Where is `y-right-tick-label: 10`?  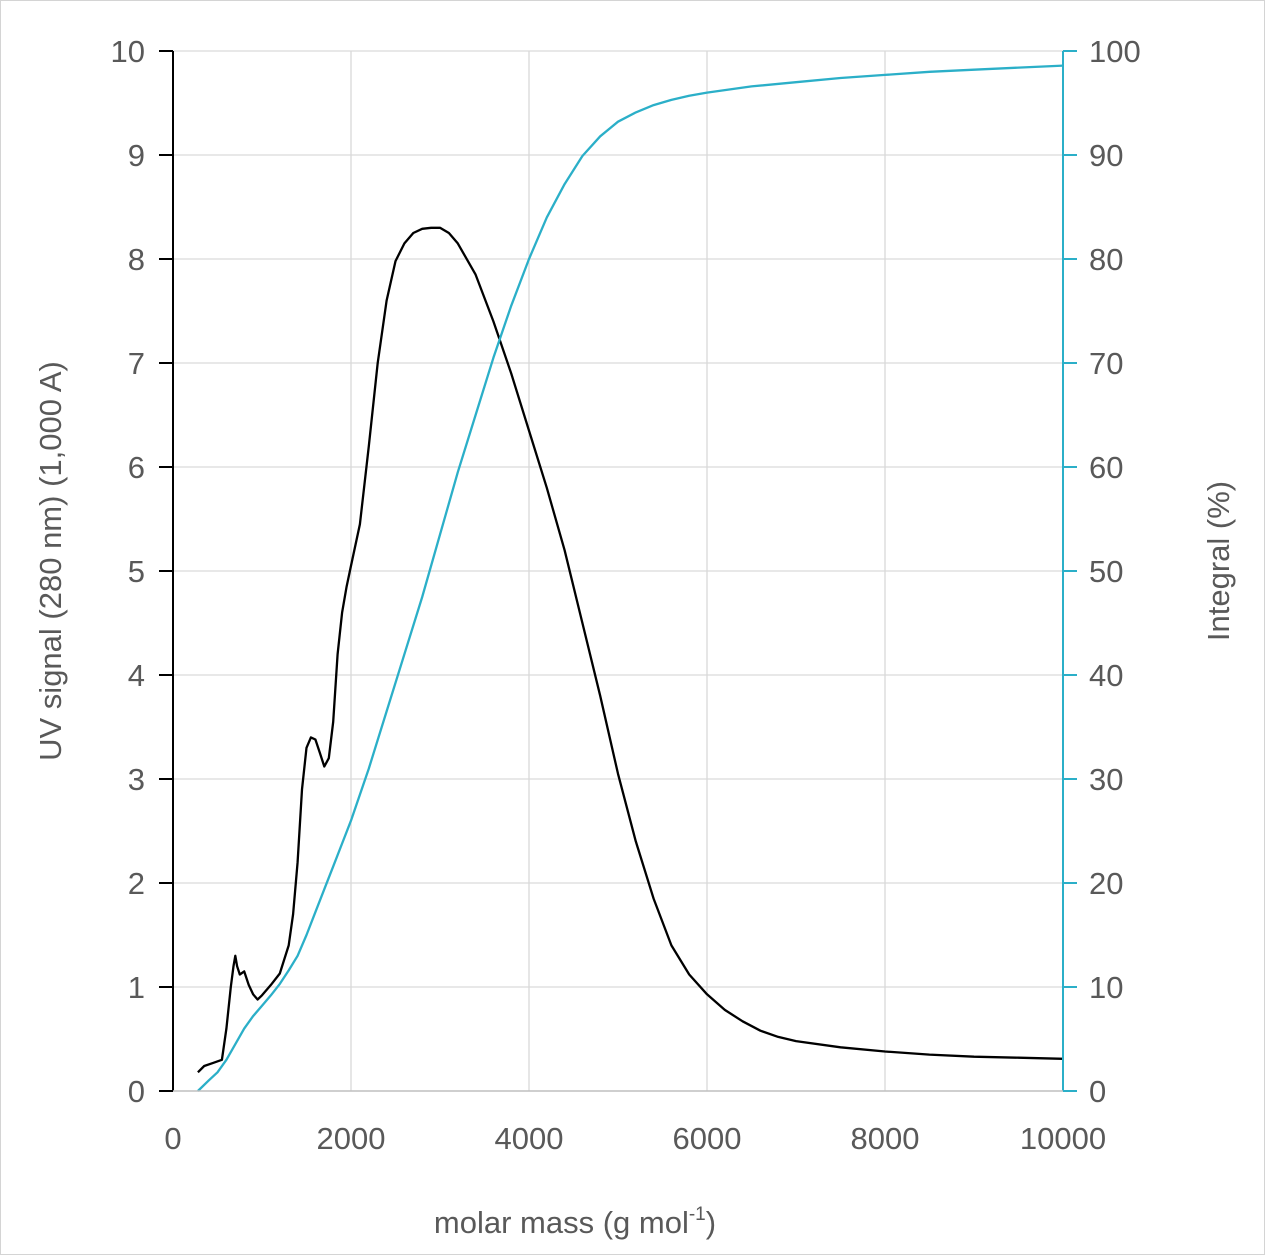 y-right-tick-label: 10 is located at coordinates (1106, 987).